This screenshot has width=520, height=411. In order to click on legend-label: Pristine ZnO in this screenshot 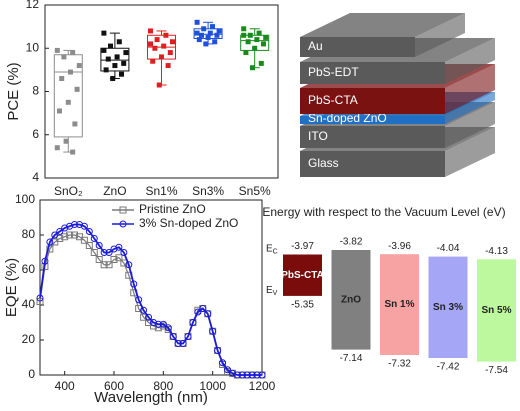, I will do `click(172, 209)`.